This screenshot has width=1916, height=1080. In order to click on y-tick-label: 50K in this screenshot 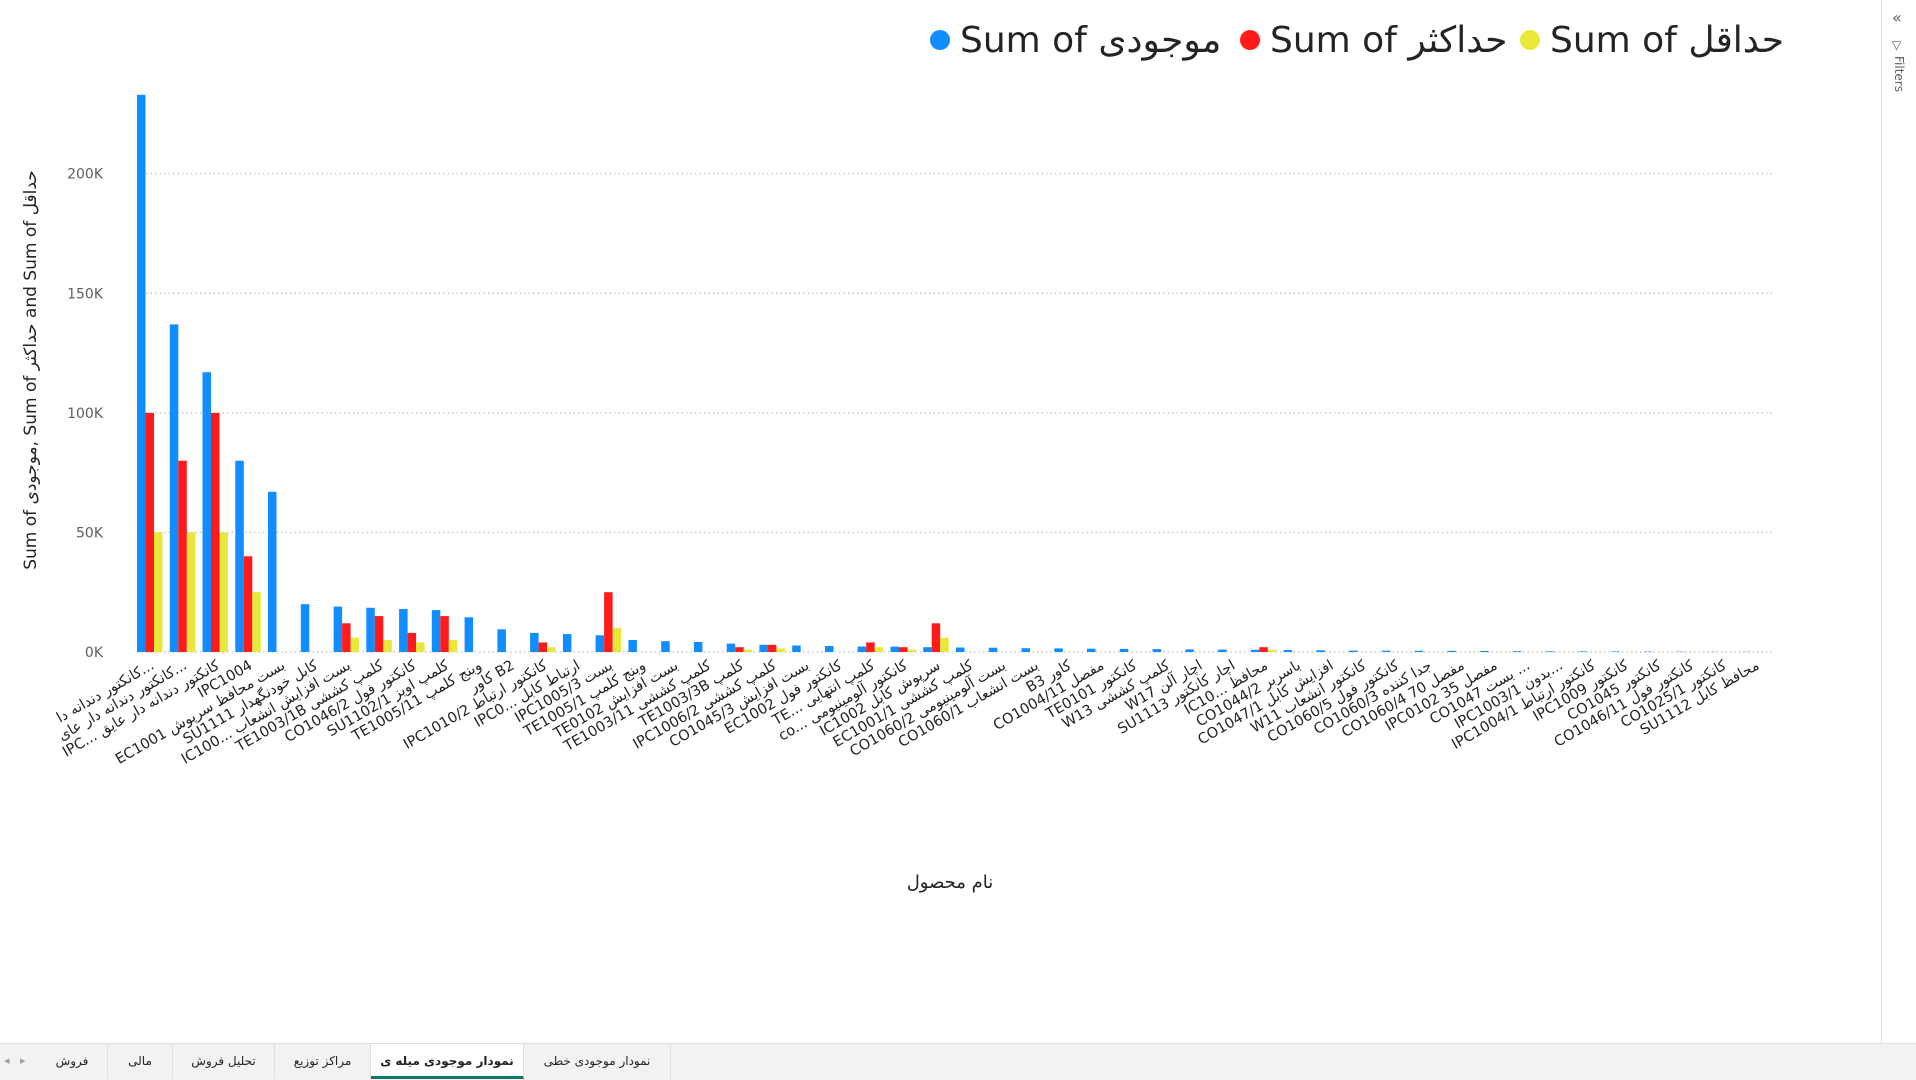, I will do `click(90, 533)`.